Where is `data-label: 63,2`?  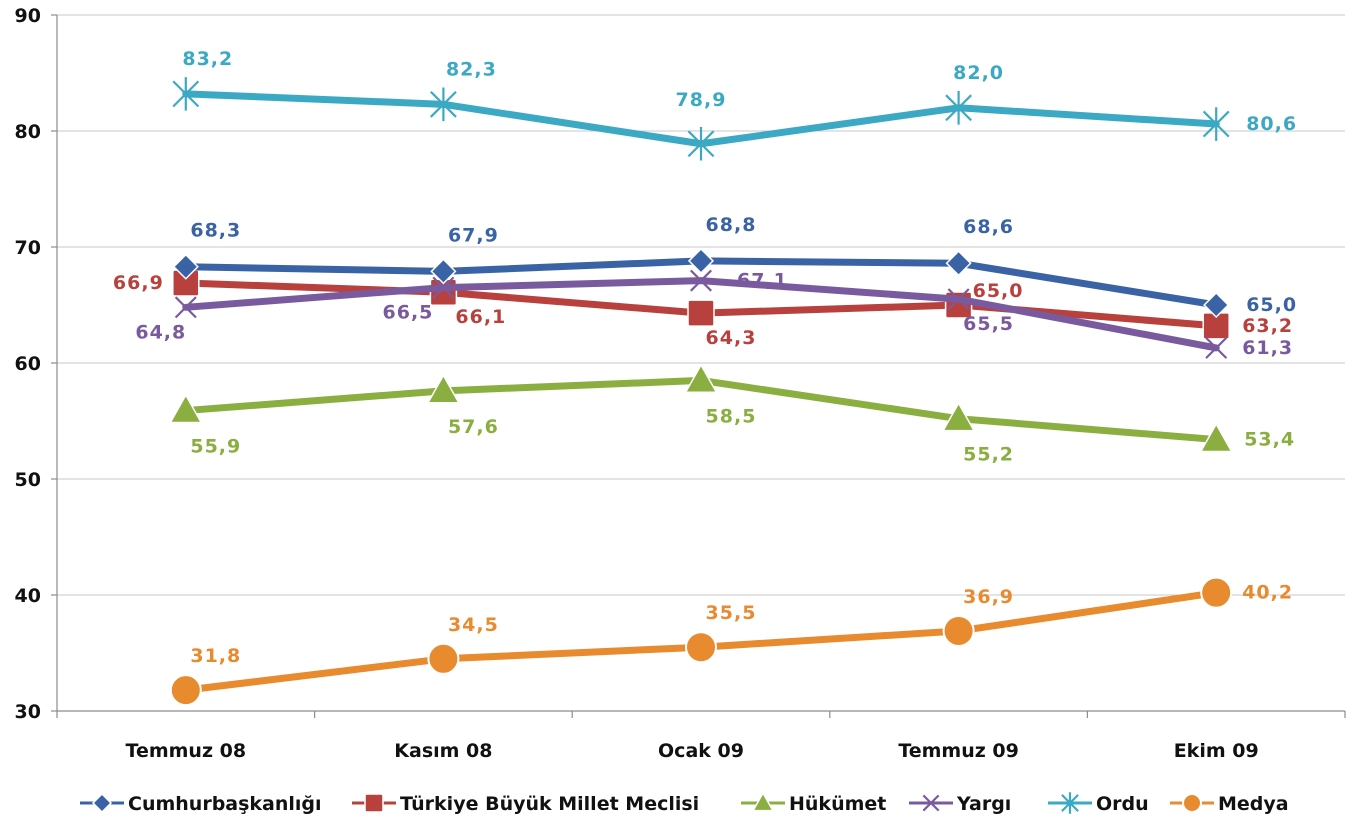
data-label: 63,2 is located at coordinates (1267, 326).